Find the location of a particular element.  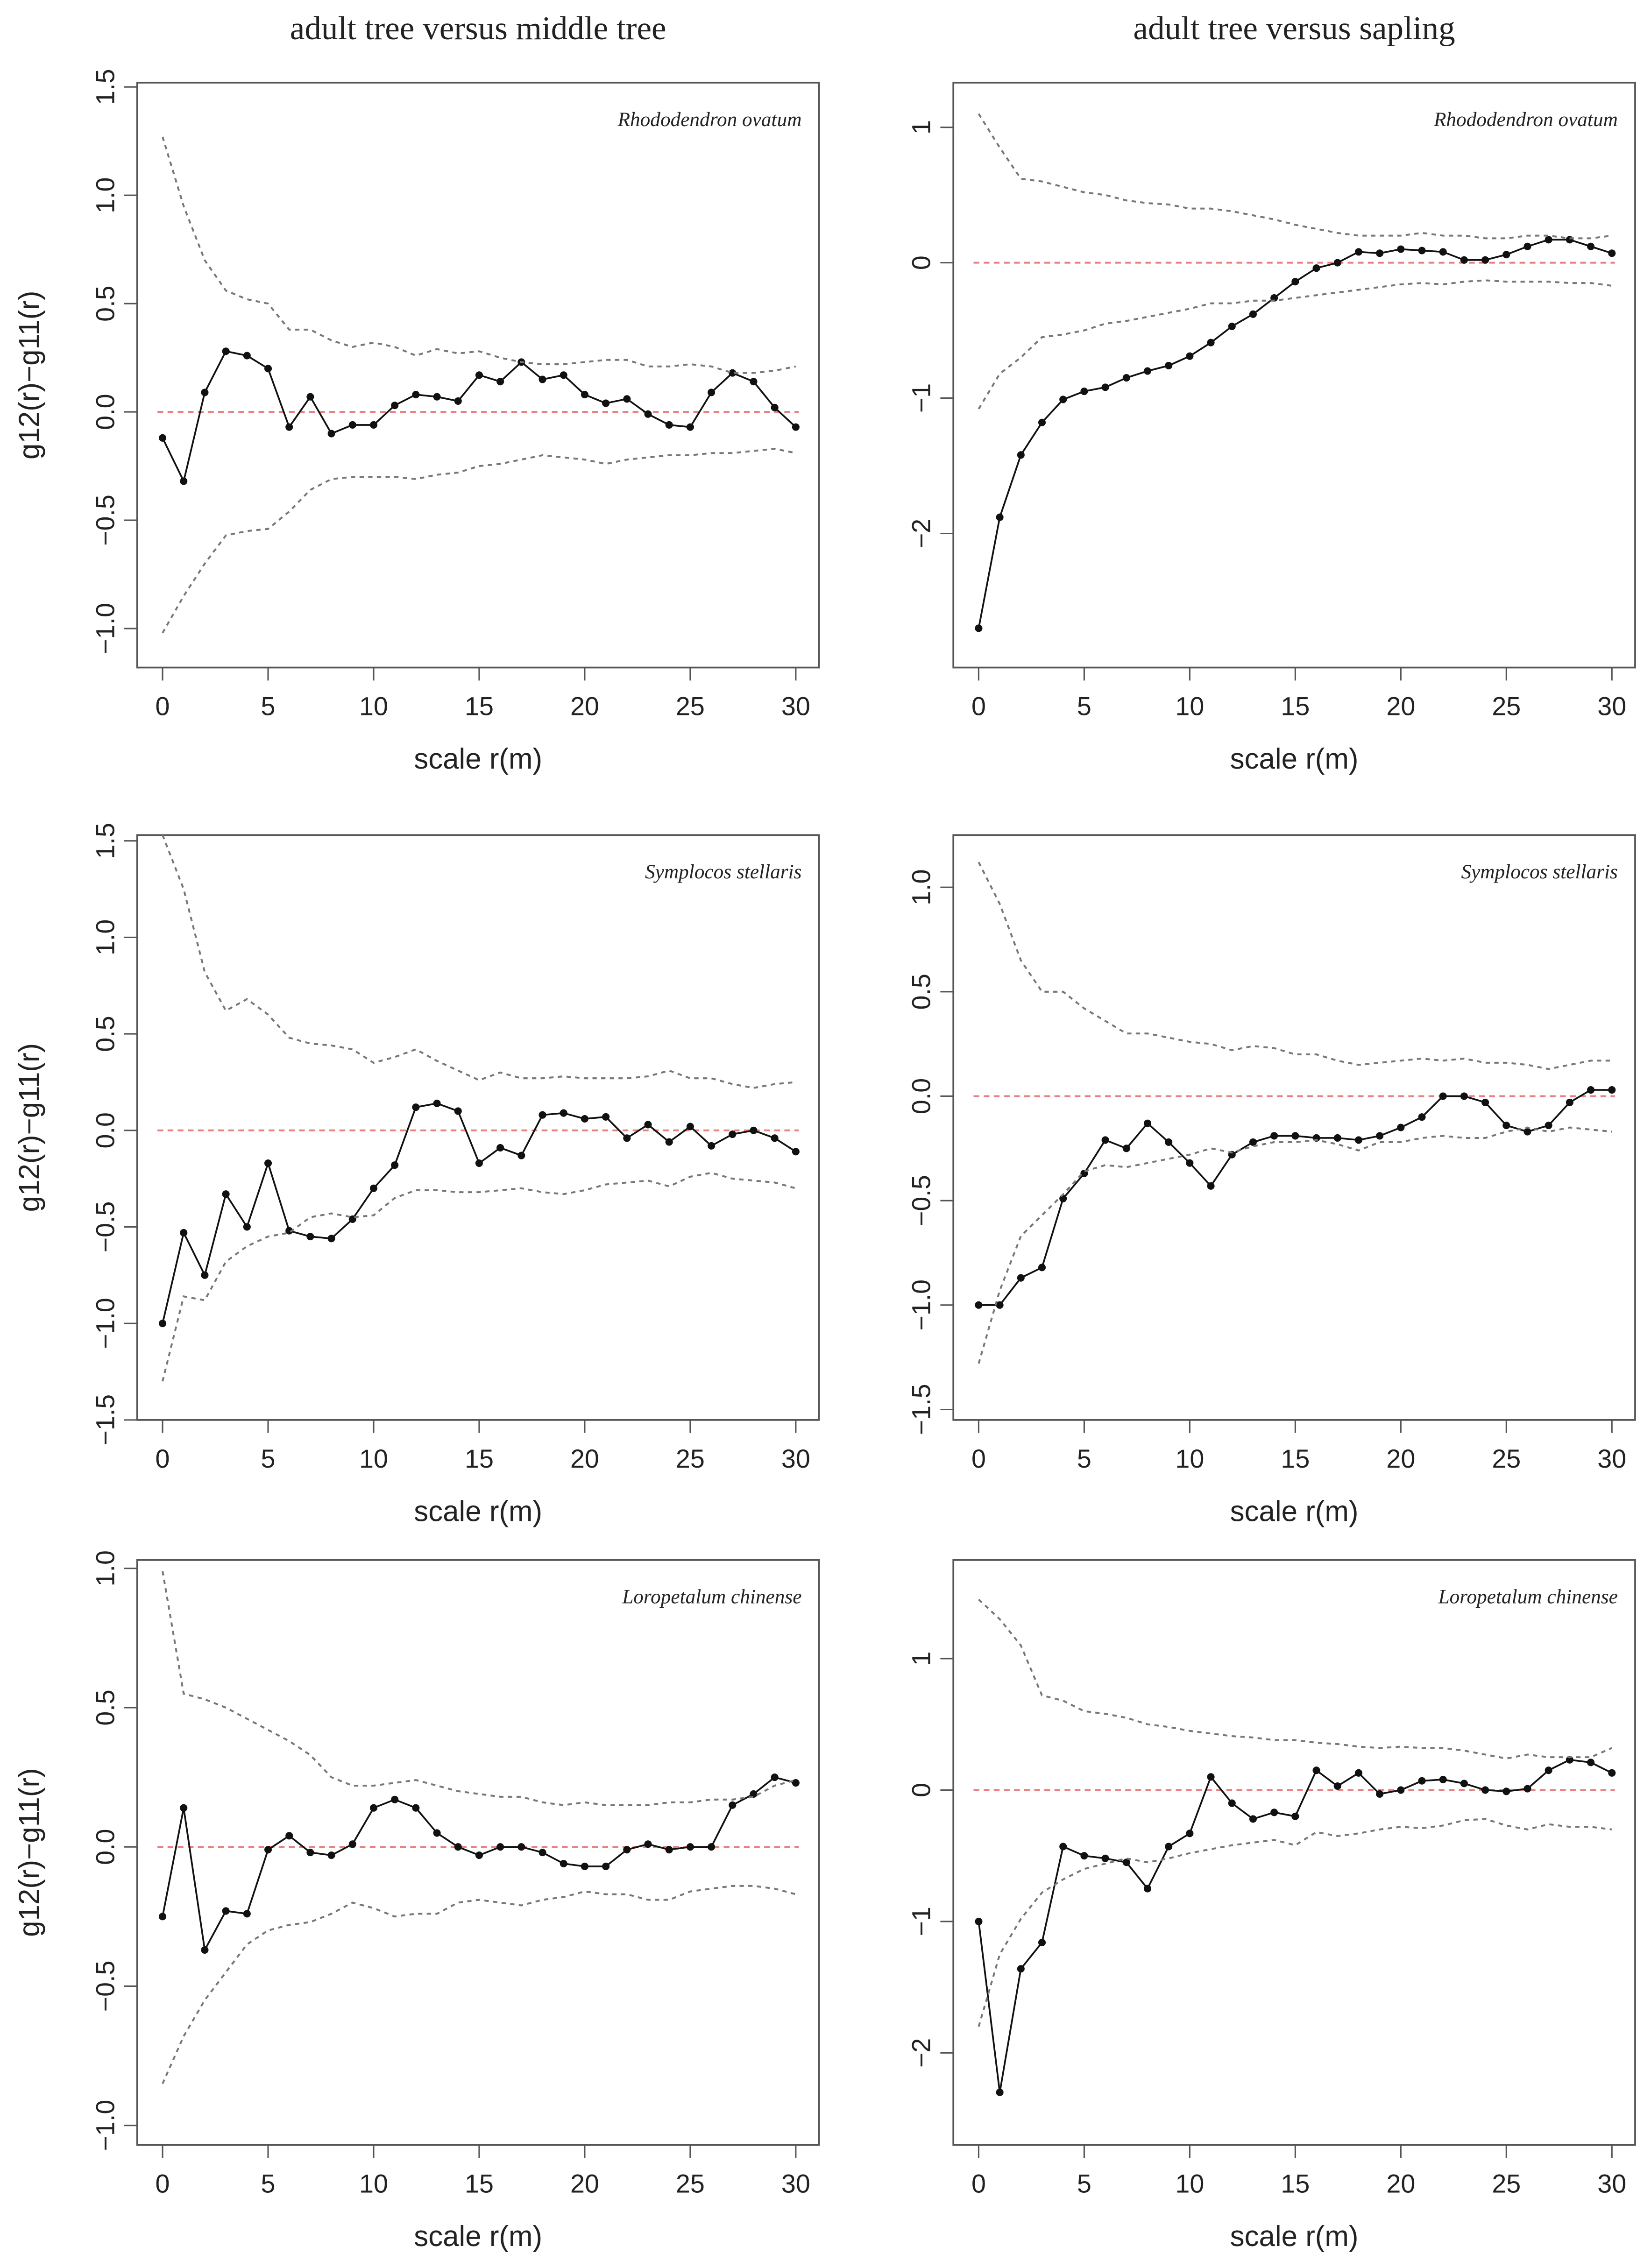

column-title: adult tree versus middle tree is located at coordinates (478, 28).